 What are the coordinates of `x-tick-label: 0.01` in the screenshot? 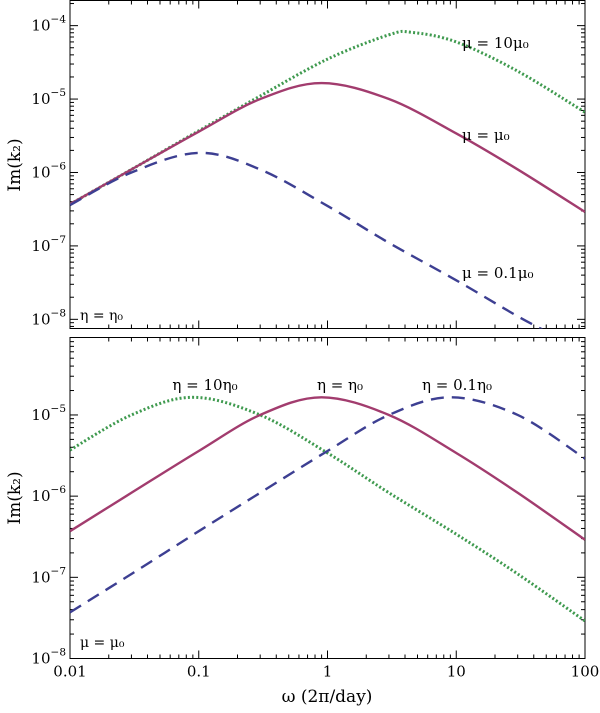 It's located at (69, 672).